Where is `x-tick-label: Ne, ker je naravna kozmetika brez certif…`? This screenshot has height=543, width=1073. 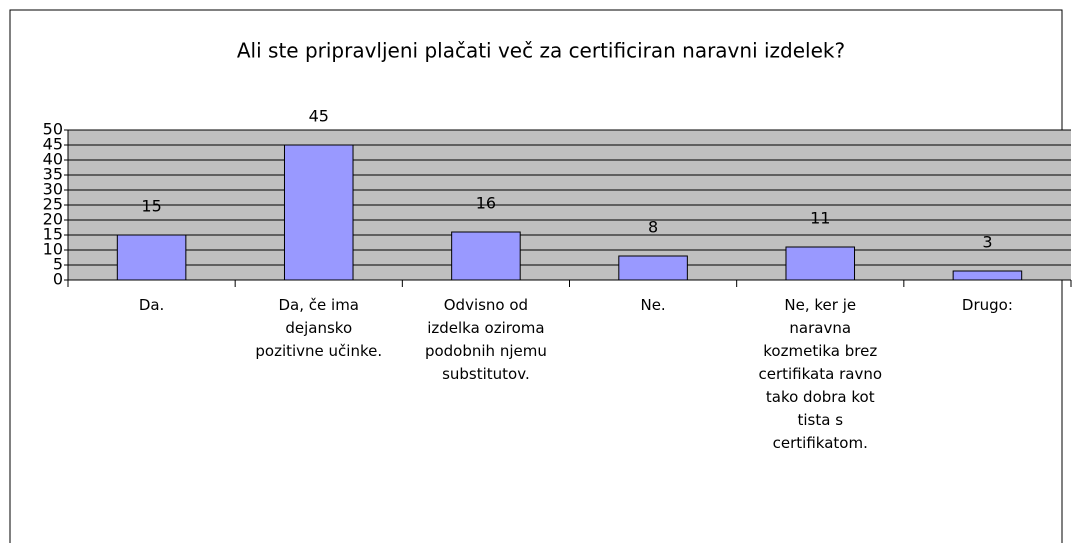 x-tick-label: Ne, ker je naravna kozmetika brez certif… is located at coordinates (820, 374).